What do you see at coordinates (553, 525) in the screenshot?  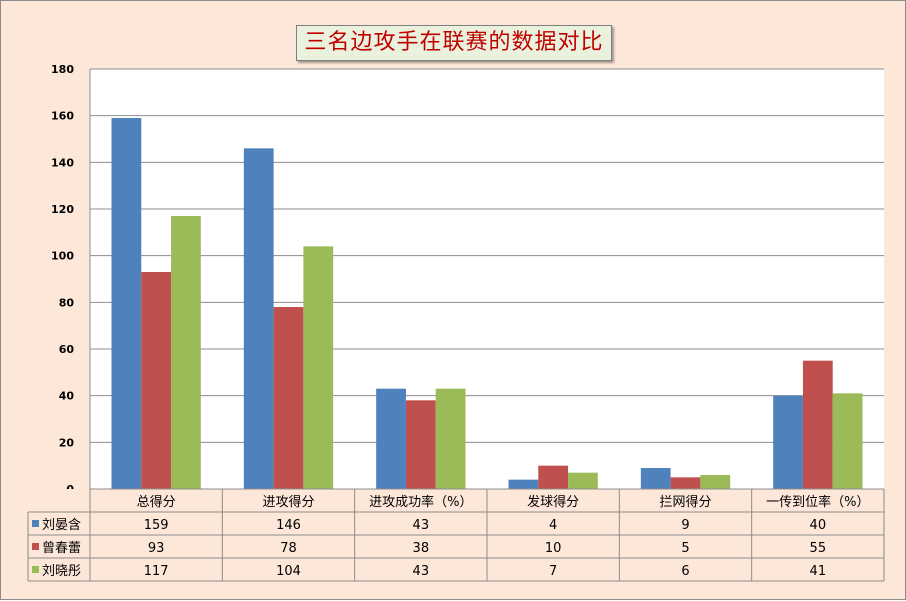 I see `data-label: 4` at bounding box center [553, 525].